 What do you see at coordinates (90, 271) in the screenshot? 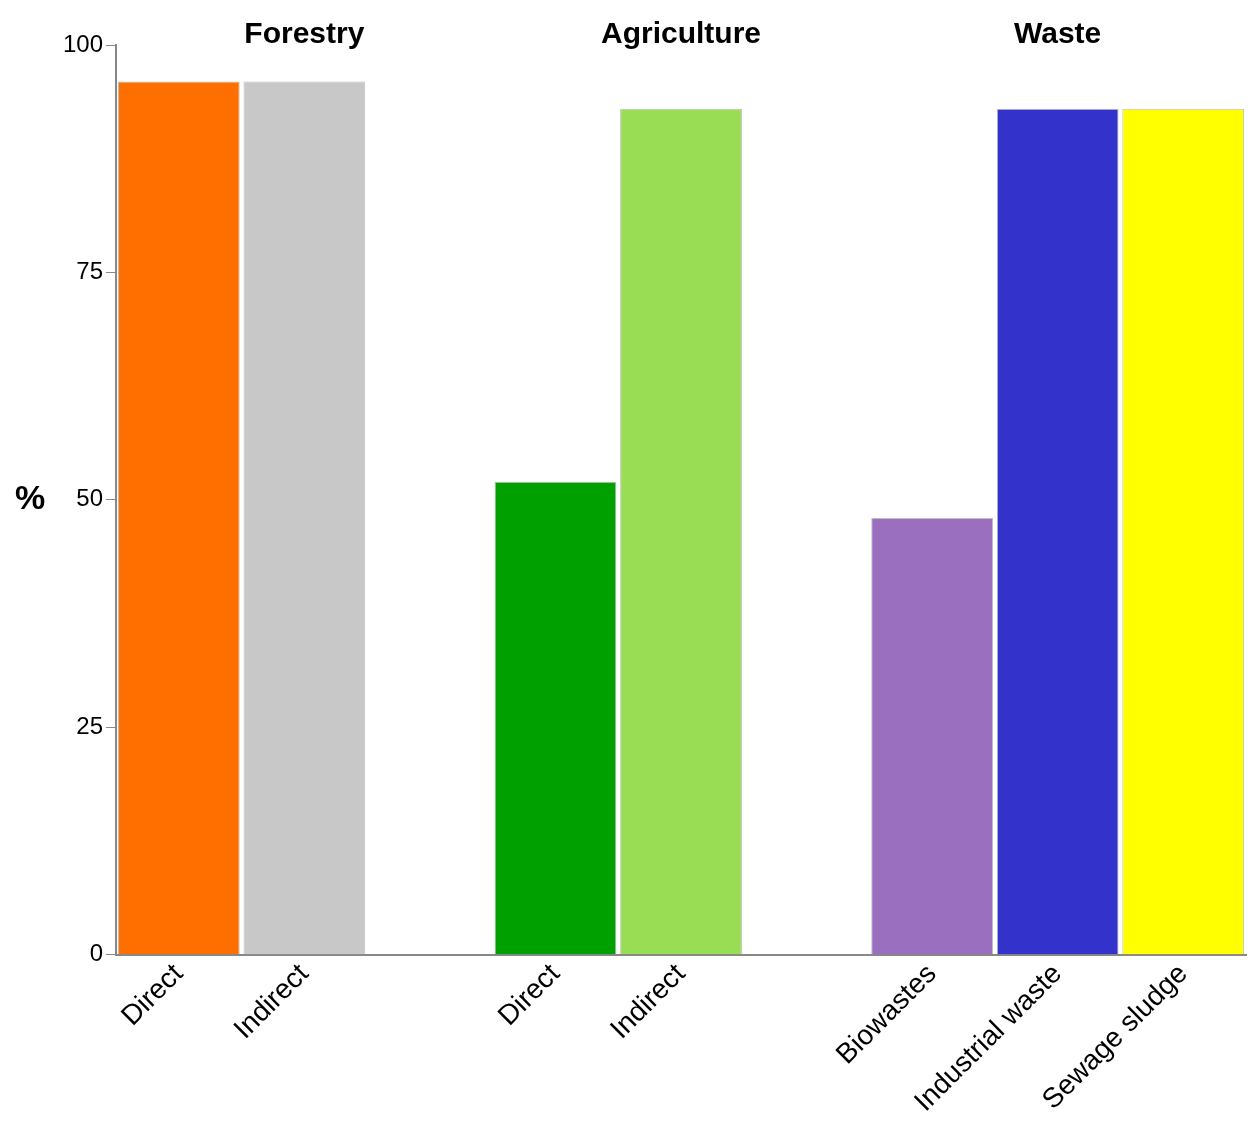
I see `y-tick-label: 75` at bounding box center [90, 271].